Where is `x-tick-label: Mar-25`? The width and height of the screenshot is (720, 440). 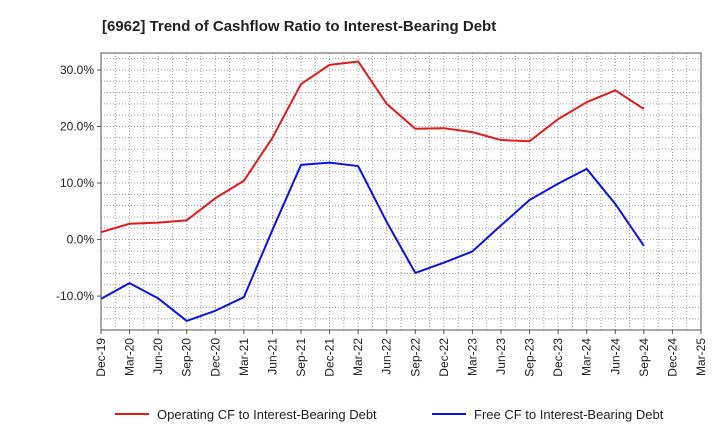 x-tick-label: Mar-25 is located at coordinates (701, 357).